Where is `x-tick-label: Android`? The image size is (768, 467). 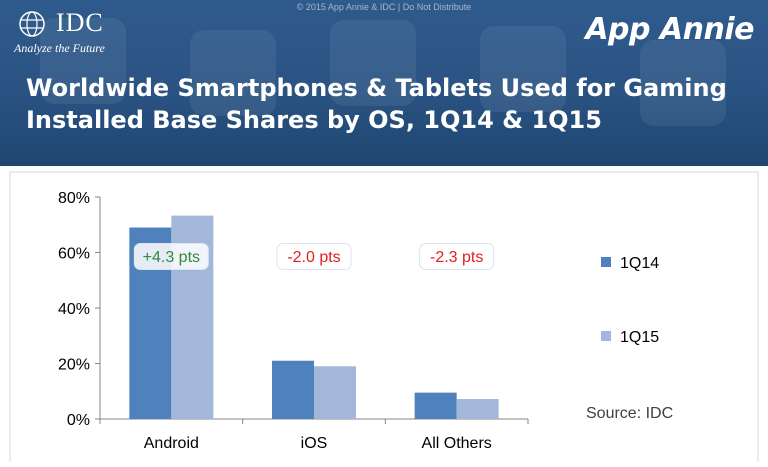
x-tick-label: Android is located at coordinates (171, 443).